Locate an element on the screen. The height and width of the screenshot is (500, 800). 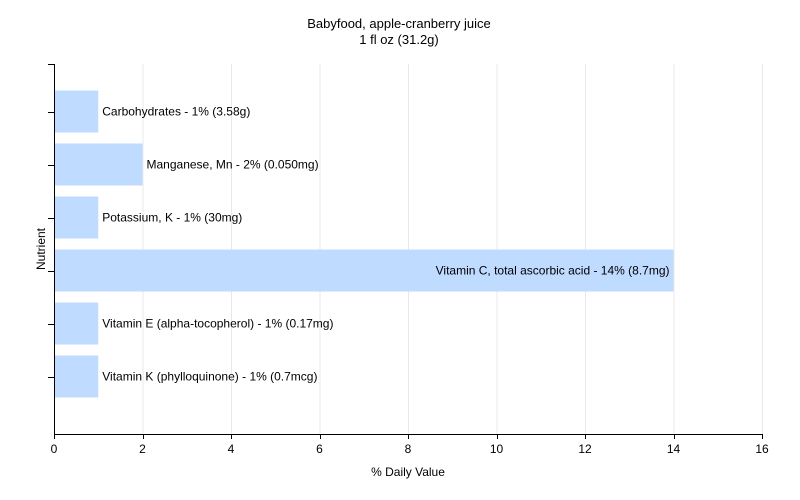
bar-label-2: Potassium, K - 1% (30mg) is located at coordinates (172, 218).